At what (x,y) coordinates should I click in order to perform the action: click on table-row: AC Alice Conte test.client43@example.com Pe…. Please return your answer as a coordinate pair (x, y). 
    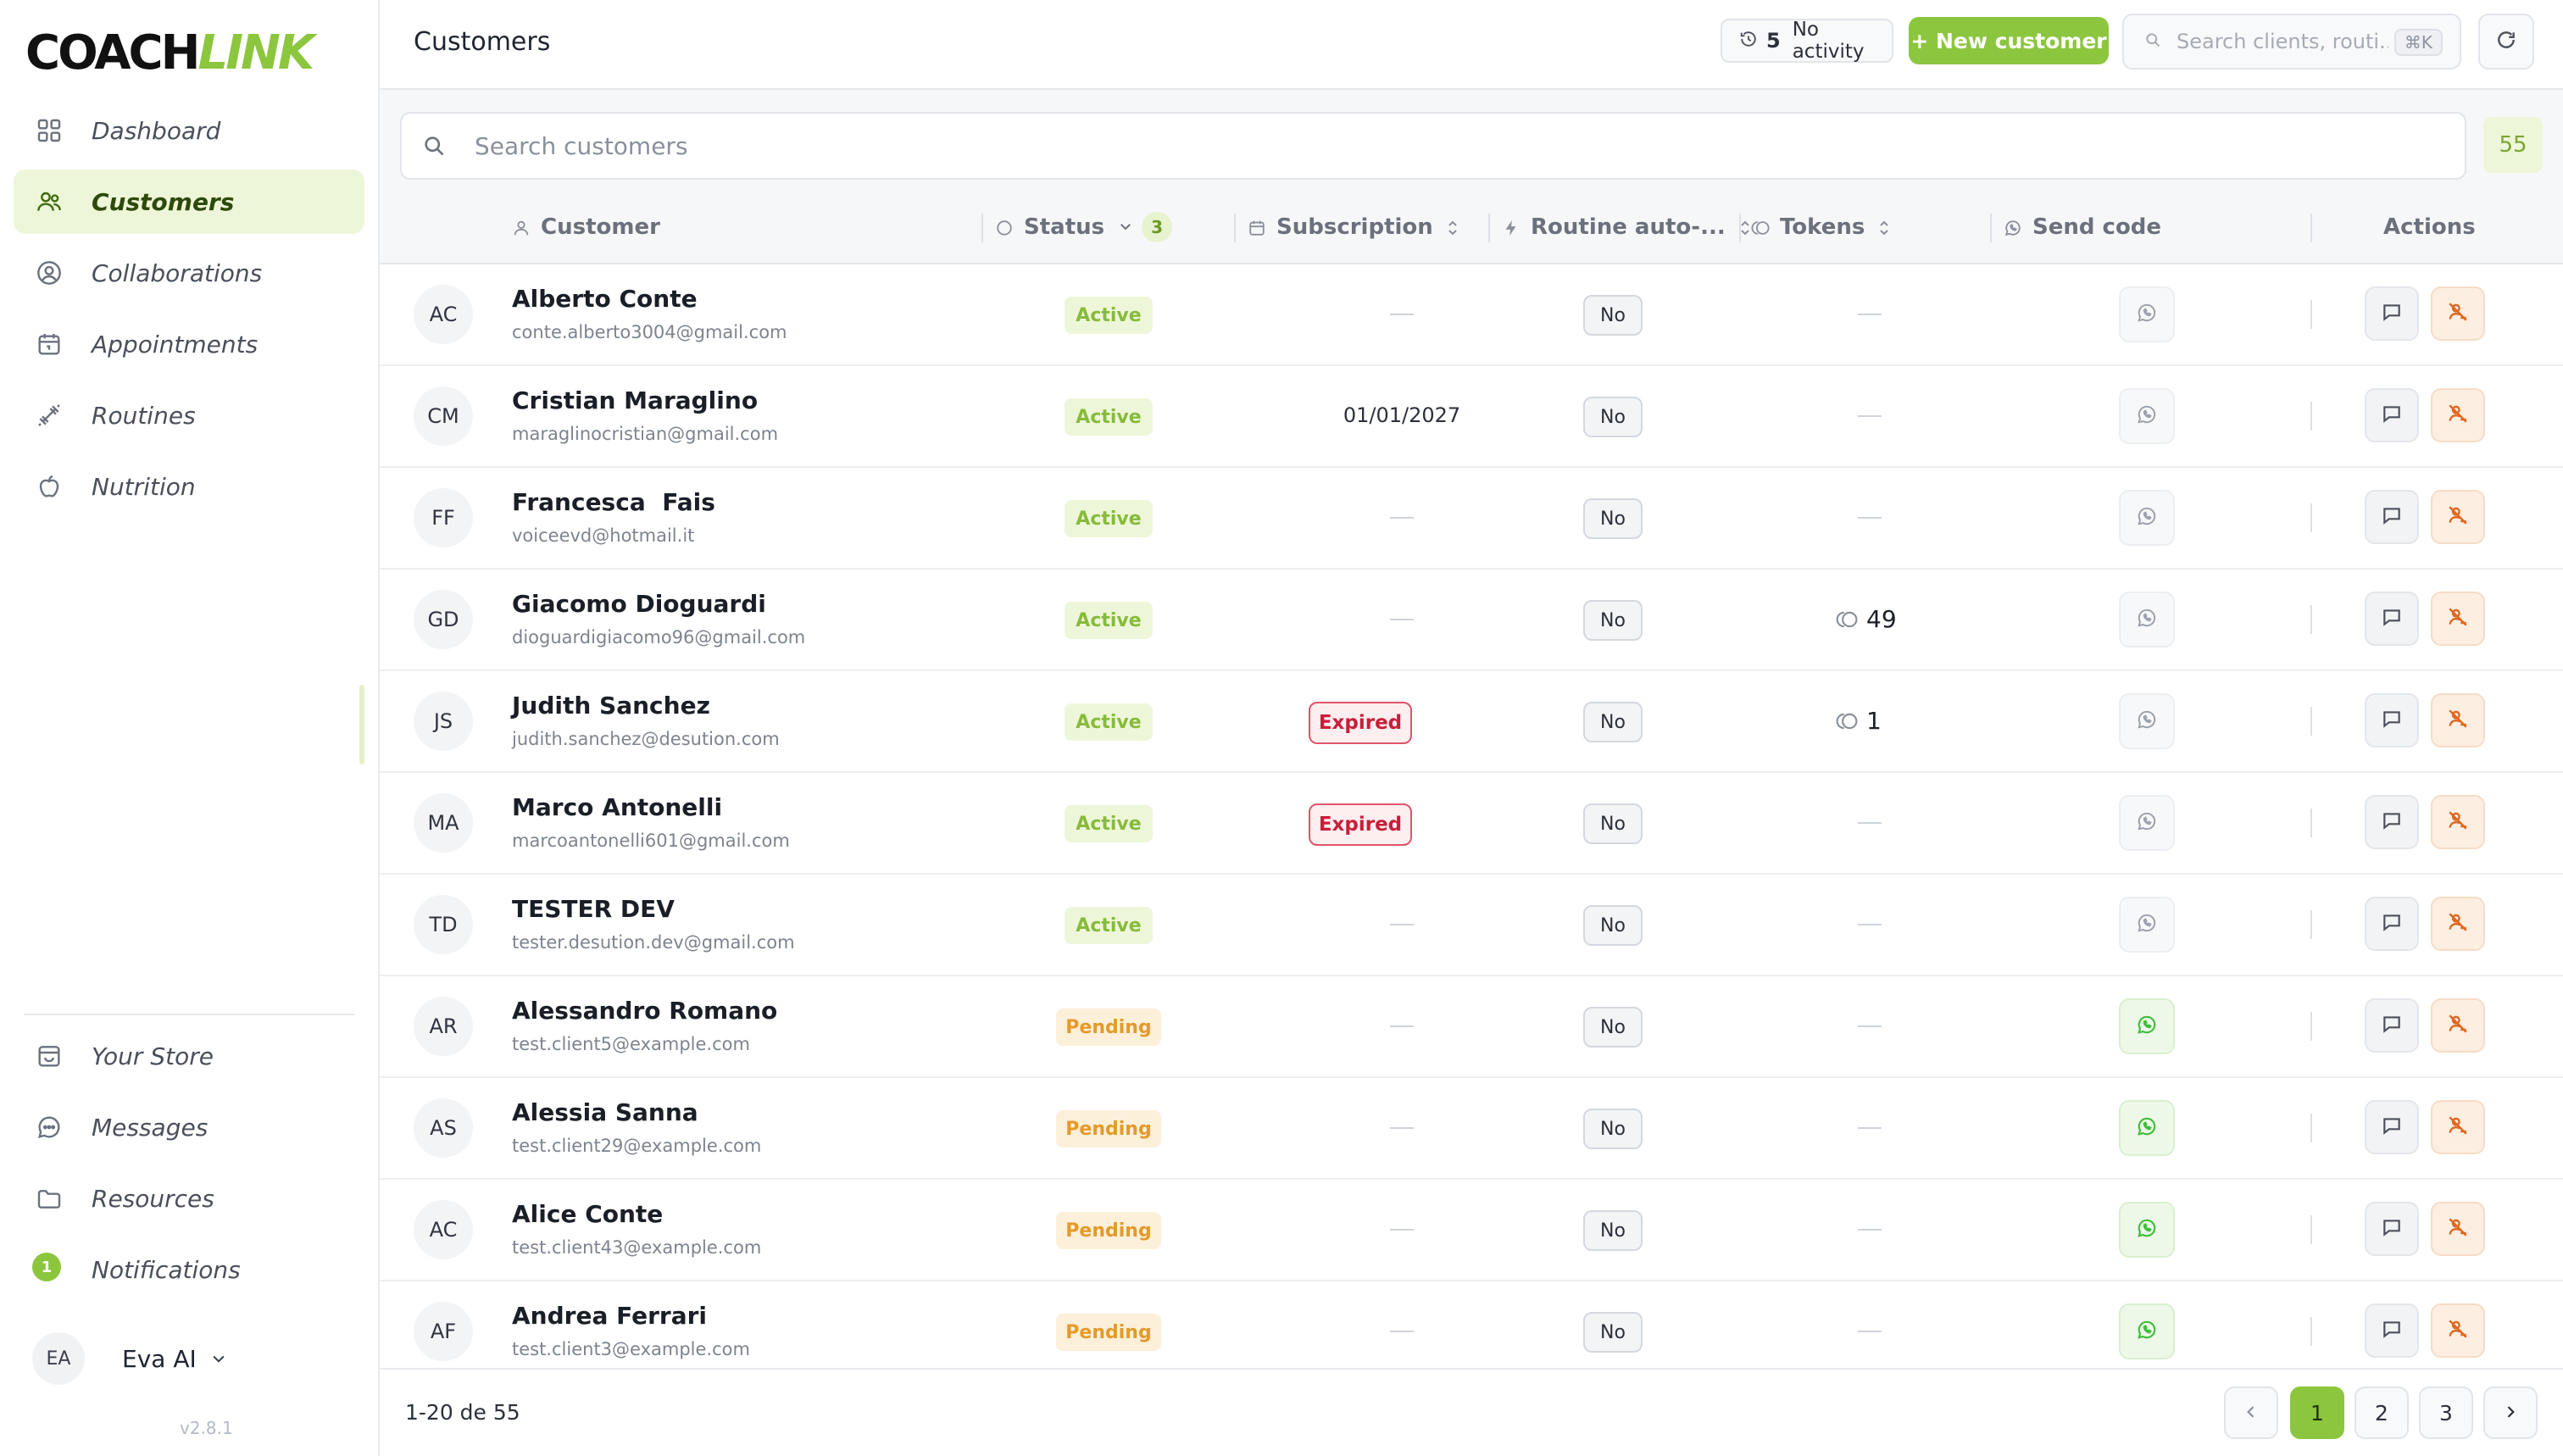
    Looking at the image, I should click on (1471, 1230).